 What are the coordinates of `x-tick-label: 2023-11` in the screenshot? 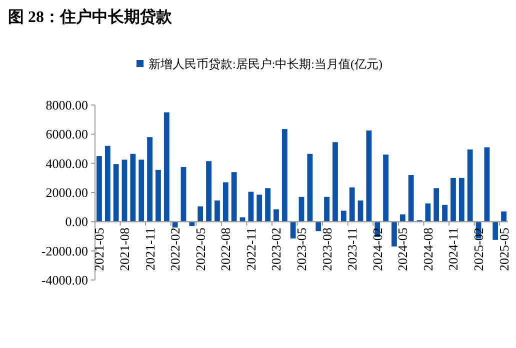 It's located at (352, 249).